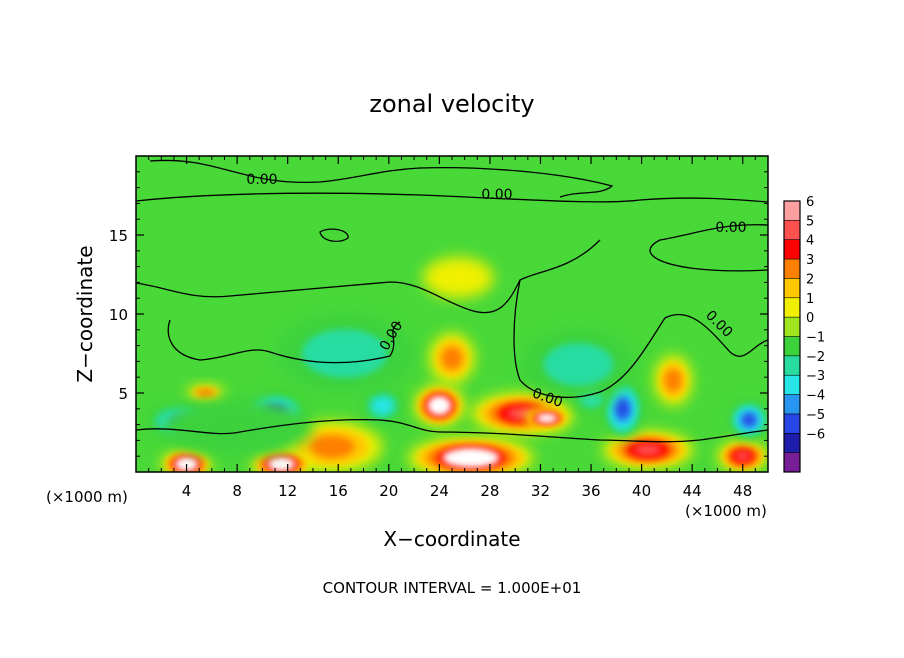 Image resolution: width=904 pixels, height=658 pixels. What do you see at coordinates (815, 376) in the screenshot?
I see `colorbar-label: −3` at bounding box center [815, 376].